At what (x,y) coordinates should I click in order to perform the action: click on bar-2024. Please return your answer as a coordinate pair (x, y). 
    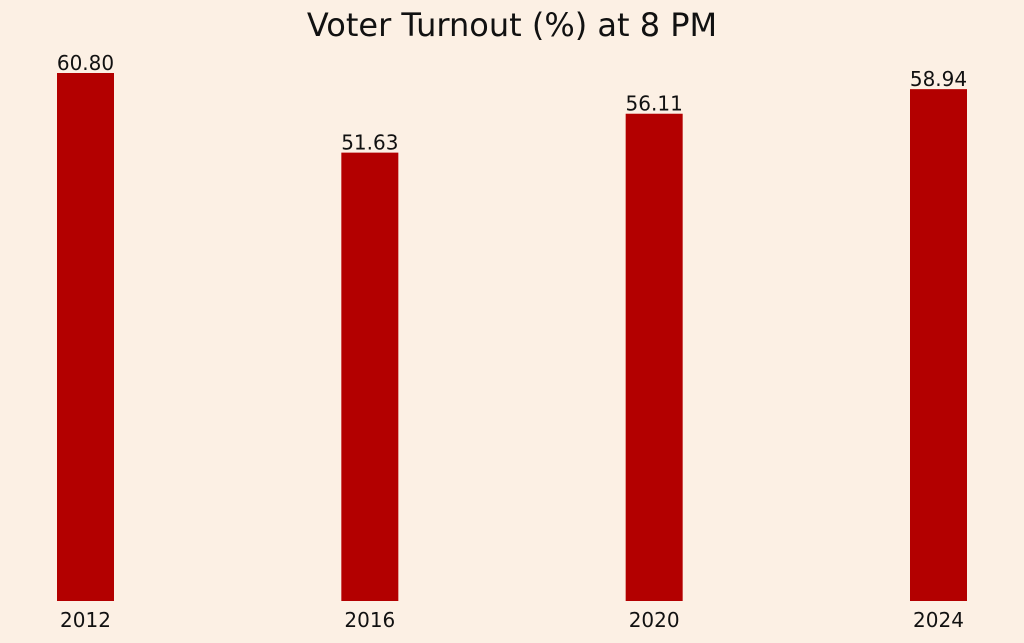
    Looking at the image, I should click on (938, 345).